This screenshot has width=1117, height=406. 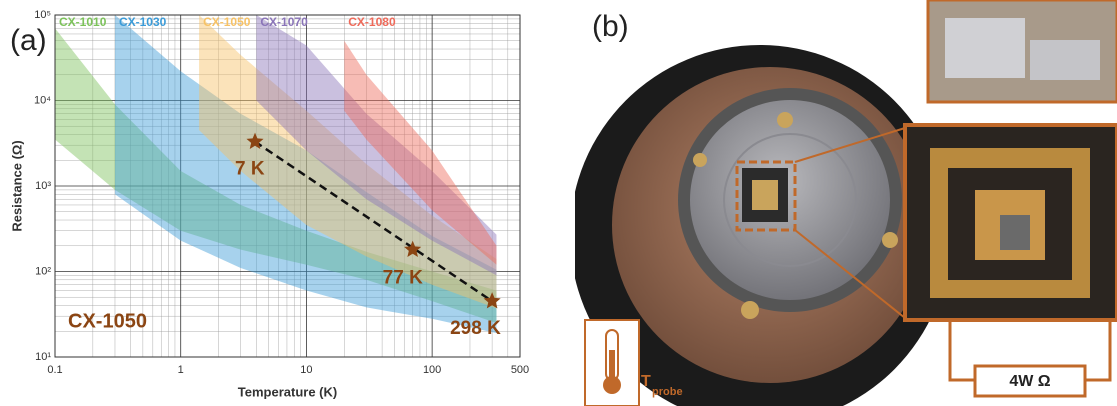 I want to click on meter-box, so click(x=1030, y=381).